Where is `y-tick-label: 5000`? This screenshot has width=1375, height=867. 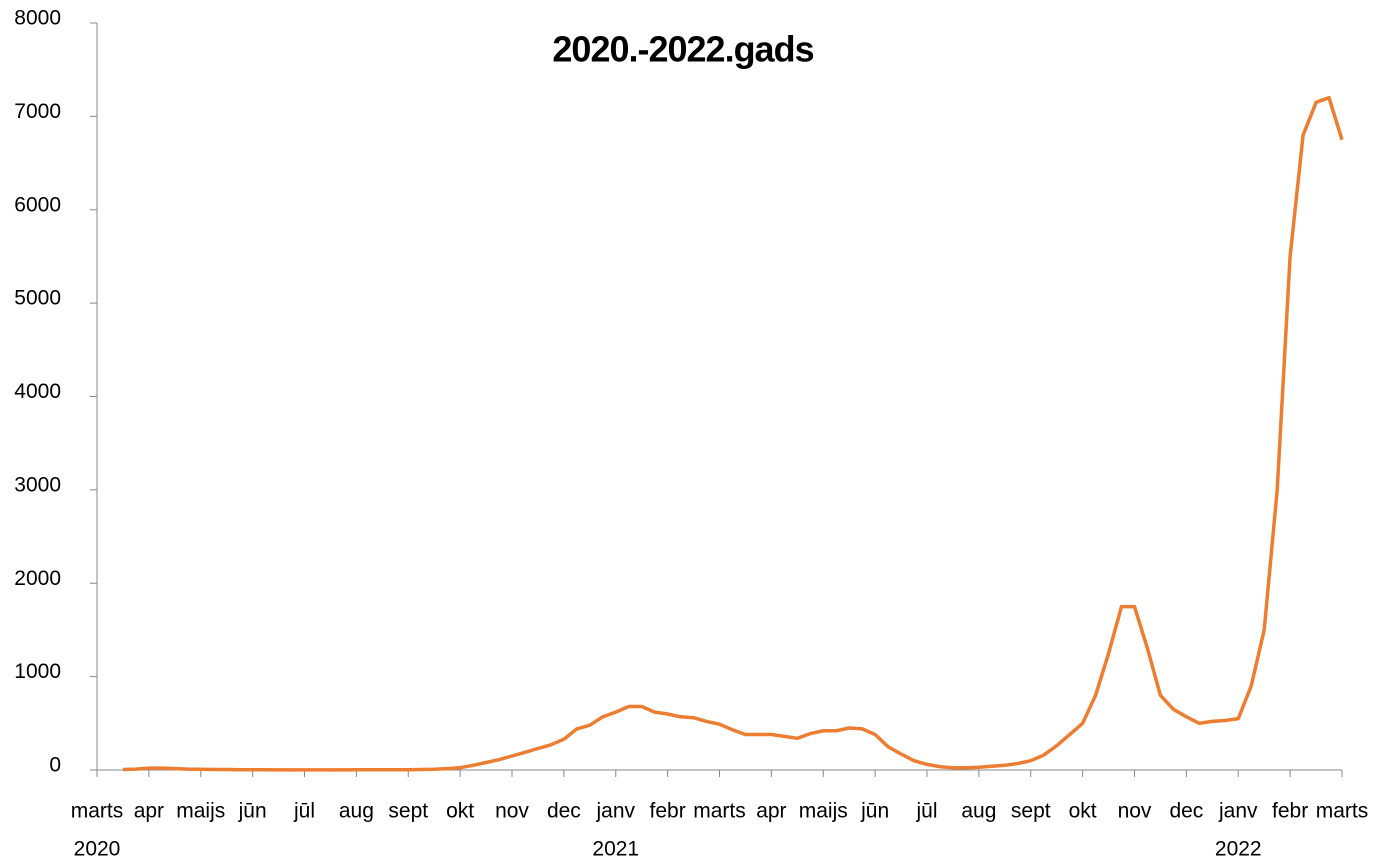
y-tick-label: 5000 is located at coordinates (37, 298).